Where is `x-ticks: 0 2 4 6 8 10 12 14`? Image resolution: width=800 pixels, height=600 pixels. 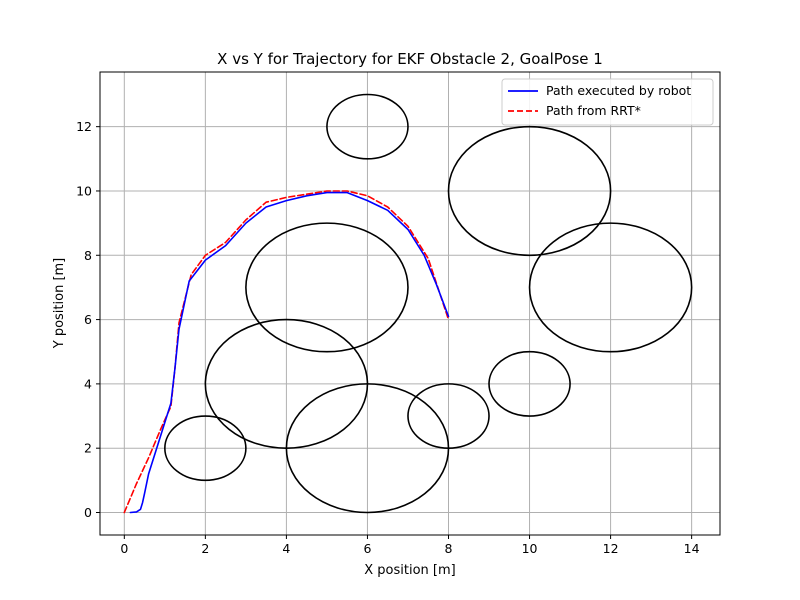
x-ticks: 0 2 4 6 8 10 12 14 is located at coordinates (410, 545).